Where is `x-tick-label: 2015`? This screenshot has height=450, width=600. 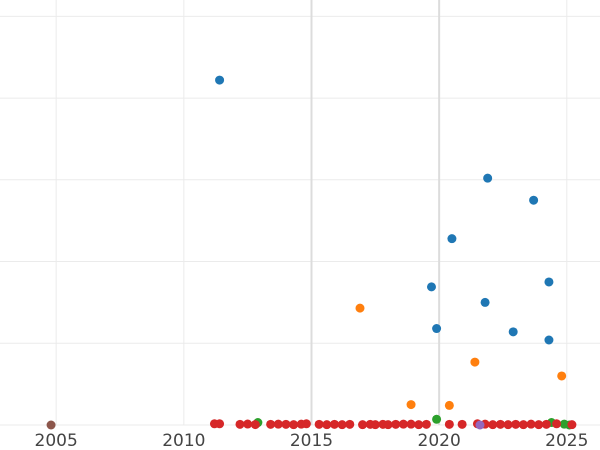
x-tick-label: 2015 is located at coordinates (311, 440).